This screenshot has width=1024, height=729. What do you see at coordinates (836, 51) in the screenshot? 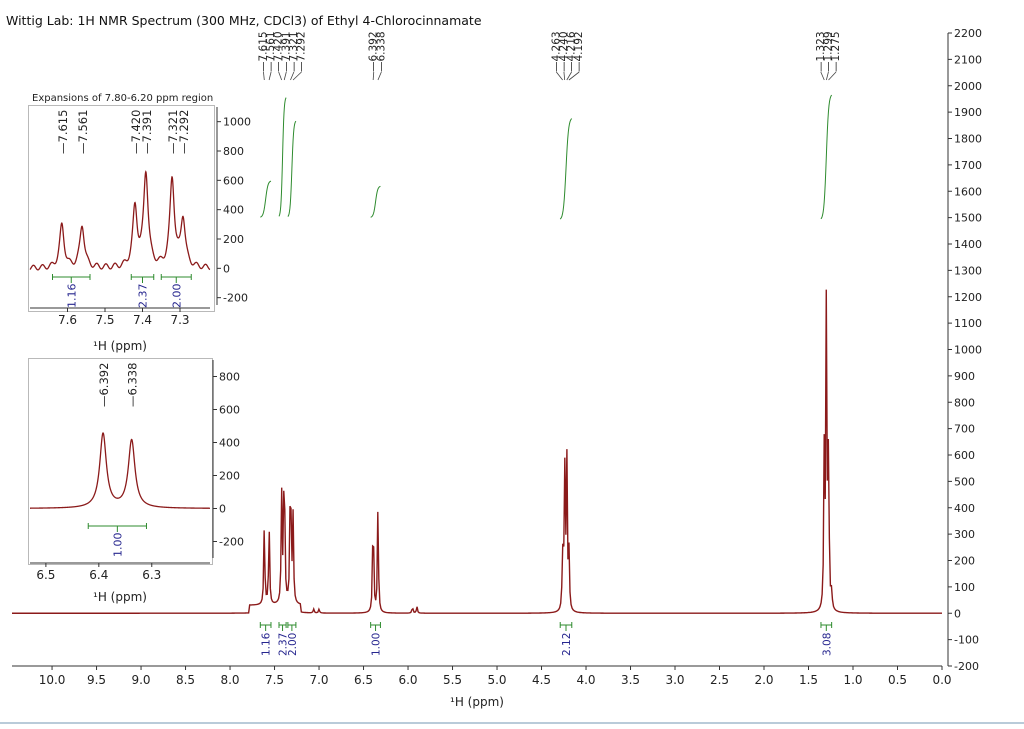
I see `peak-label: —1.275` at bounding box center [836, 51].